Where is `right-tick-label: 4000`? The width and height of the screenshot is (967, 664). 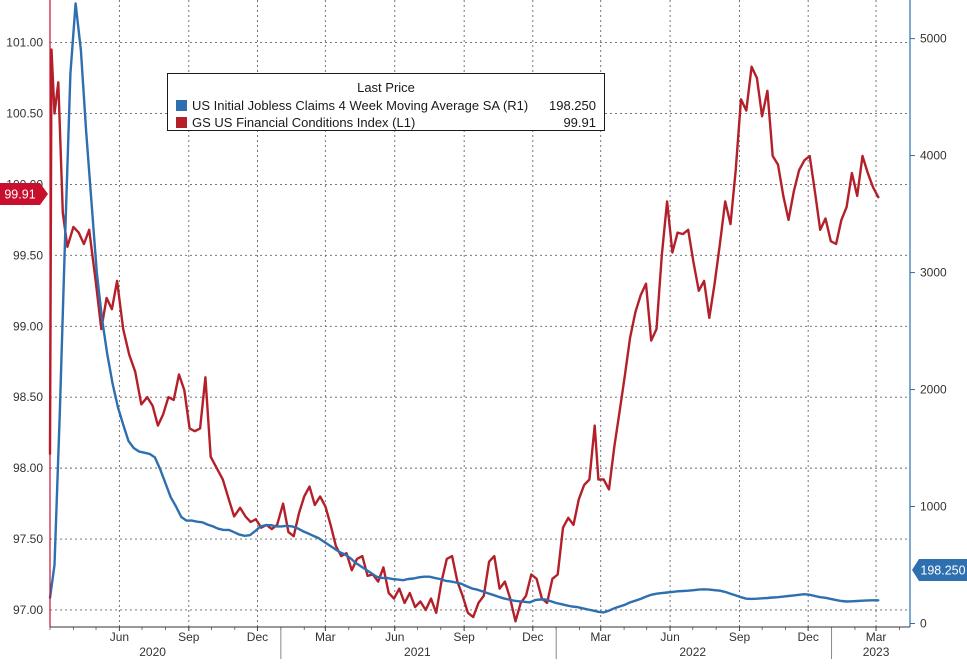
right-tick-label: 4000 is located at coordinates (933, 156).